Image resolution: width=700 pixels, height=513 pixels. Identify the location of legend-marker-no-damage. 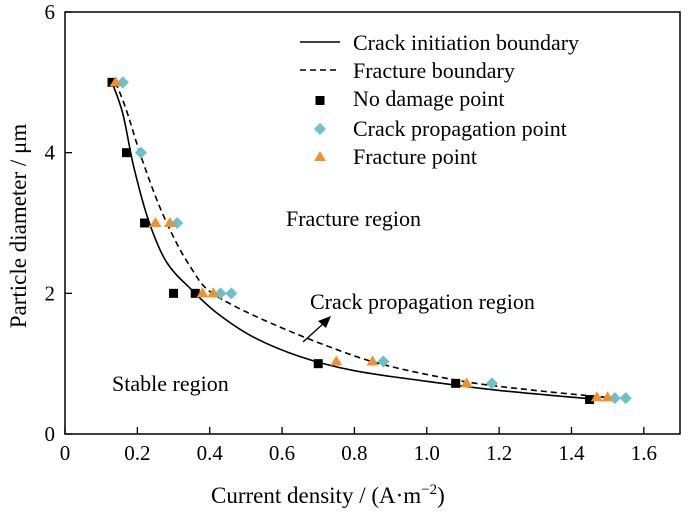
(320, 100).